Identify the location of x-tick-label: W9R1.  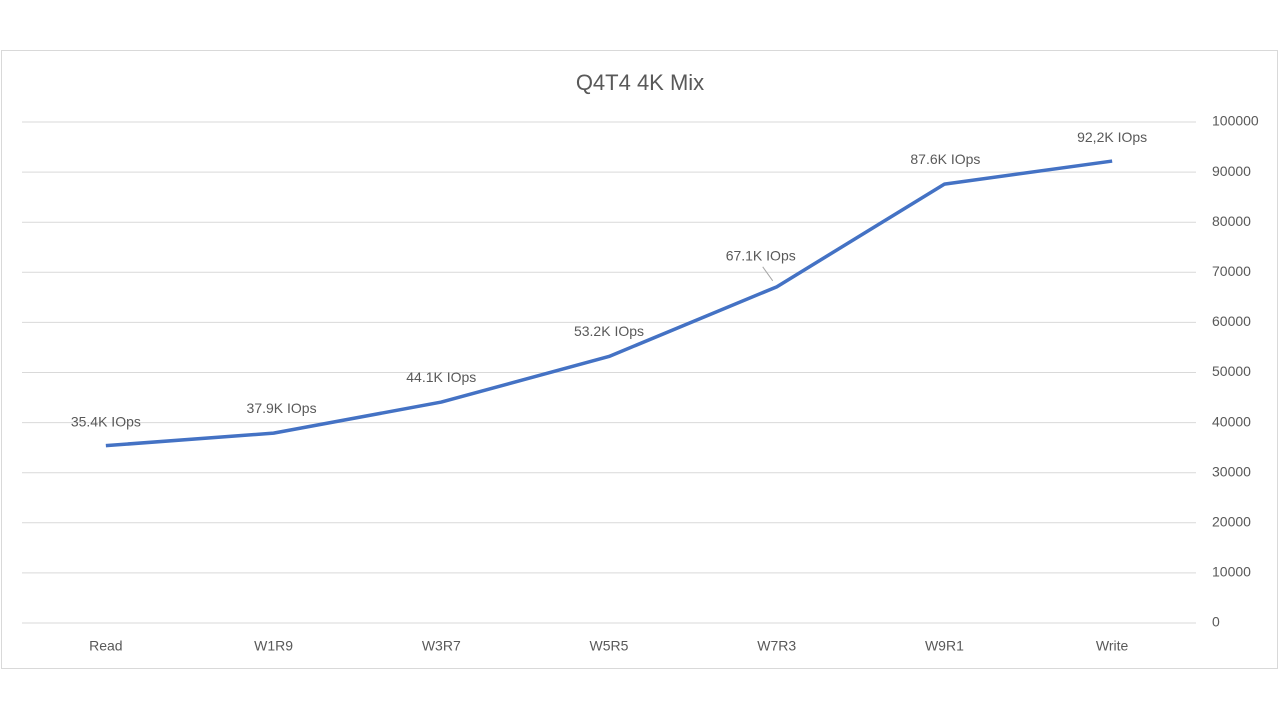
(944, 646).